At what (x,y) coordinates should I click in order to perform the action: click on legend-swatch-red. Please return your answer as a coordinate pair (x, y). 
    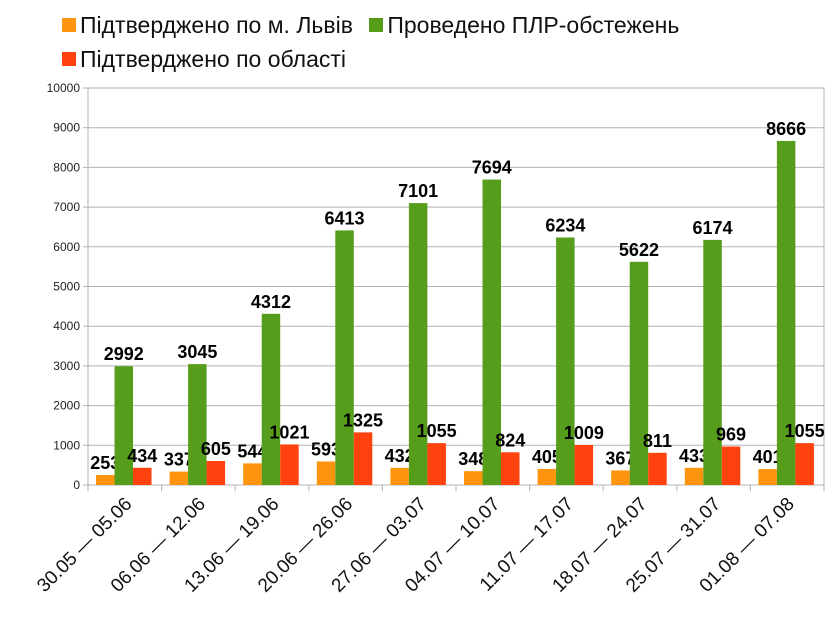
    Looking at the image, I should click on (69, 59).